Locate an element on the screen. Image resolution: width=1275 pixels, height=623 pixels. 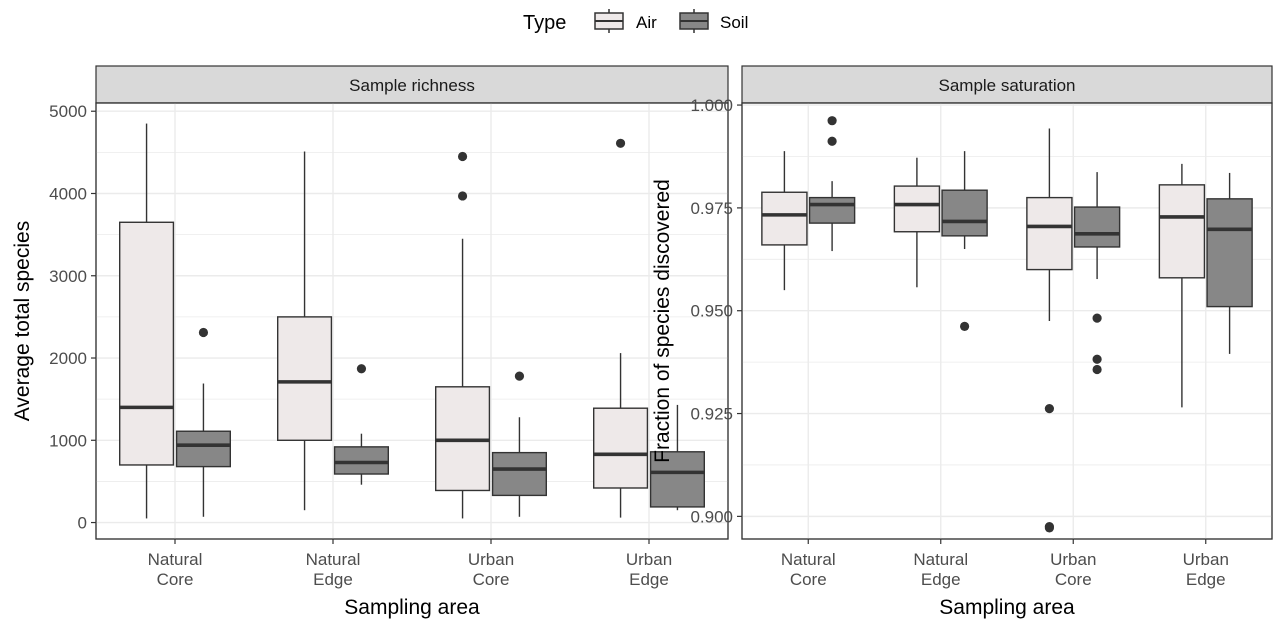
y-axis-ticks: 0.900 0.925 0.950 0.975 1.000 is located at coordinates (716, 311).